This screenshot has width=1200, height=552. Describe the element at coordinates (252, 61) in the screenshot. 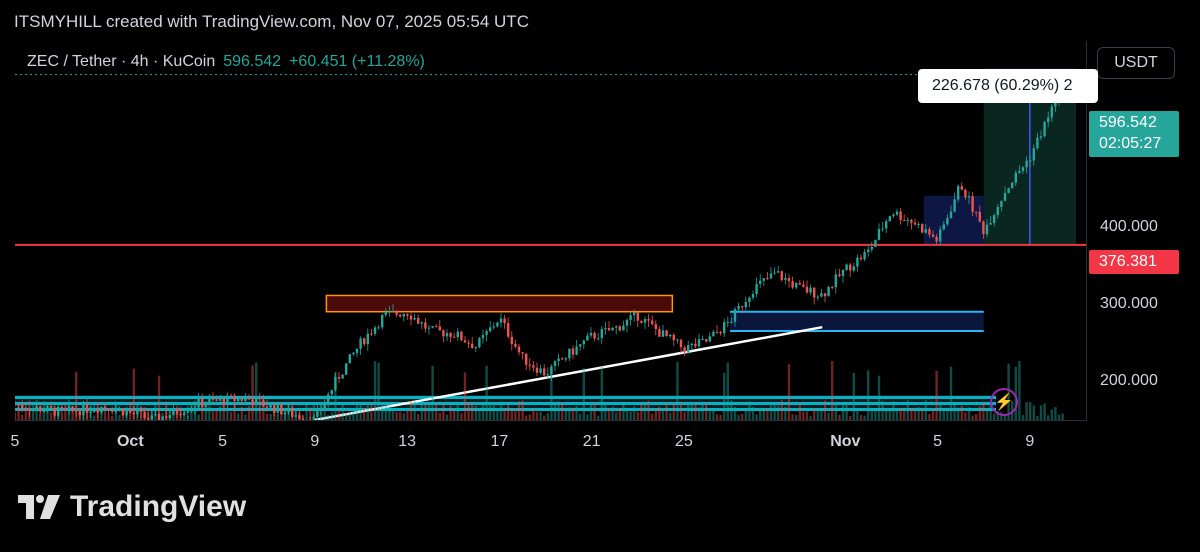

I see `legend-price: 596.542` at that location.